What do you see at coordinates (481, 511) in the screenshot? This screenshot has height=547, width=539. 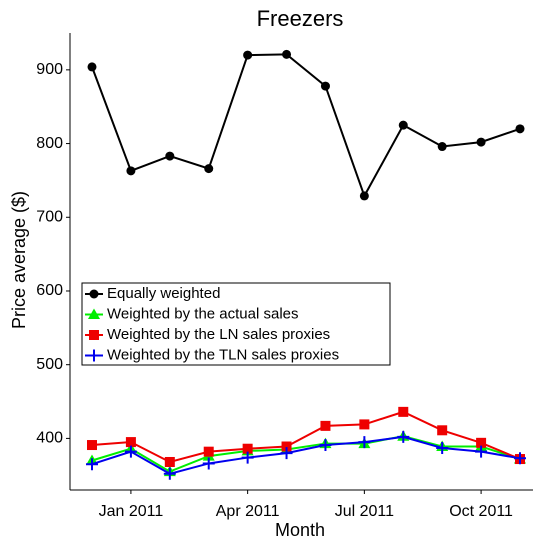 I see `x-tick-label: Oct 2011` at bounding box center [481, 511].